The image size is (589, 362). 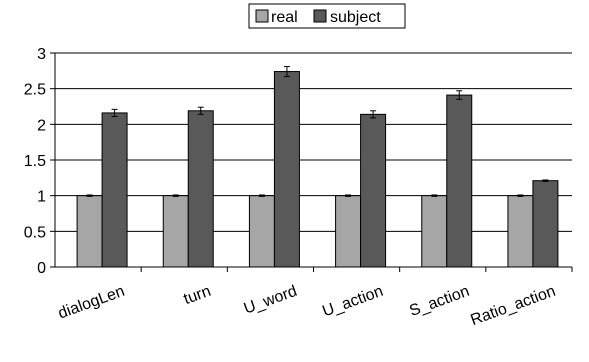 I want to click on y-tick-label: 3, so click(x=41, y=54).